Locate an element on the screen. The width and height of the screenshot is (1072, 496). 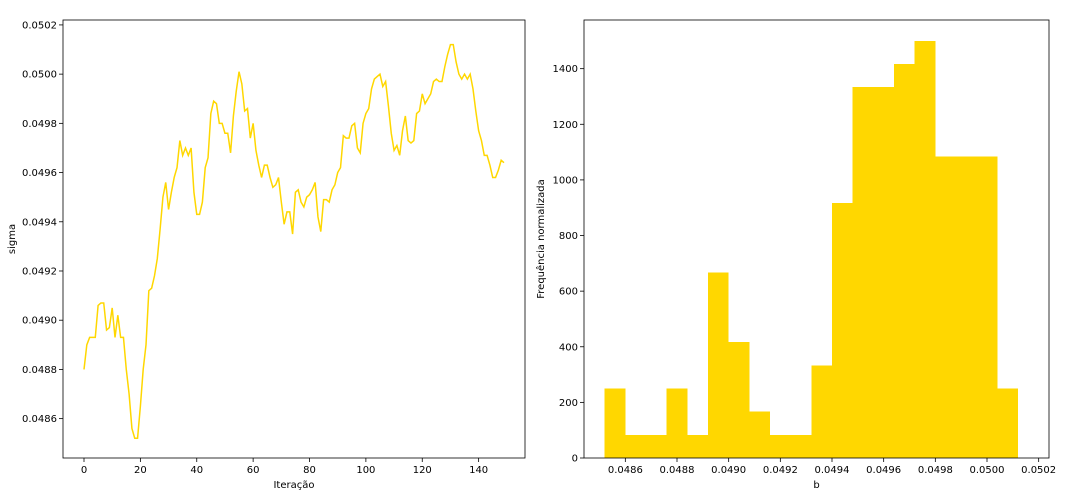
y-tick-label: 800 is located at coordinates (568, 236).